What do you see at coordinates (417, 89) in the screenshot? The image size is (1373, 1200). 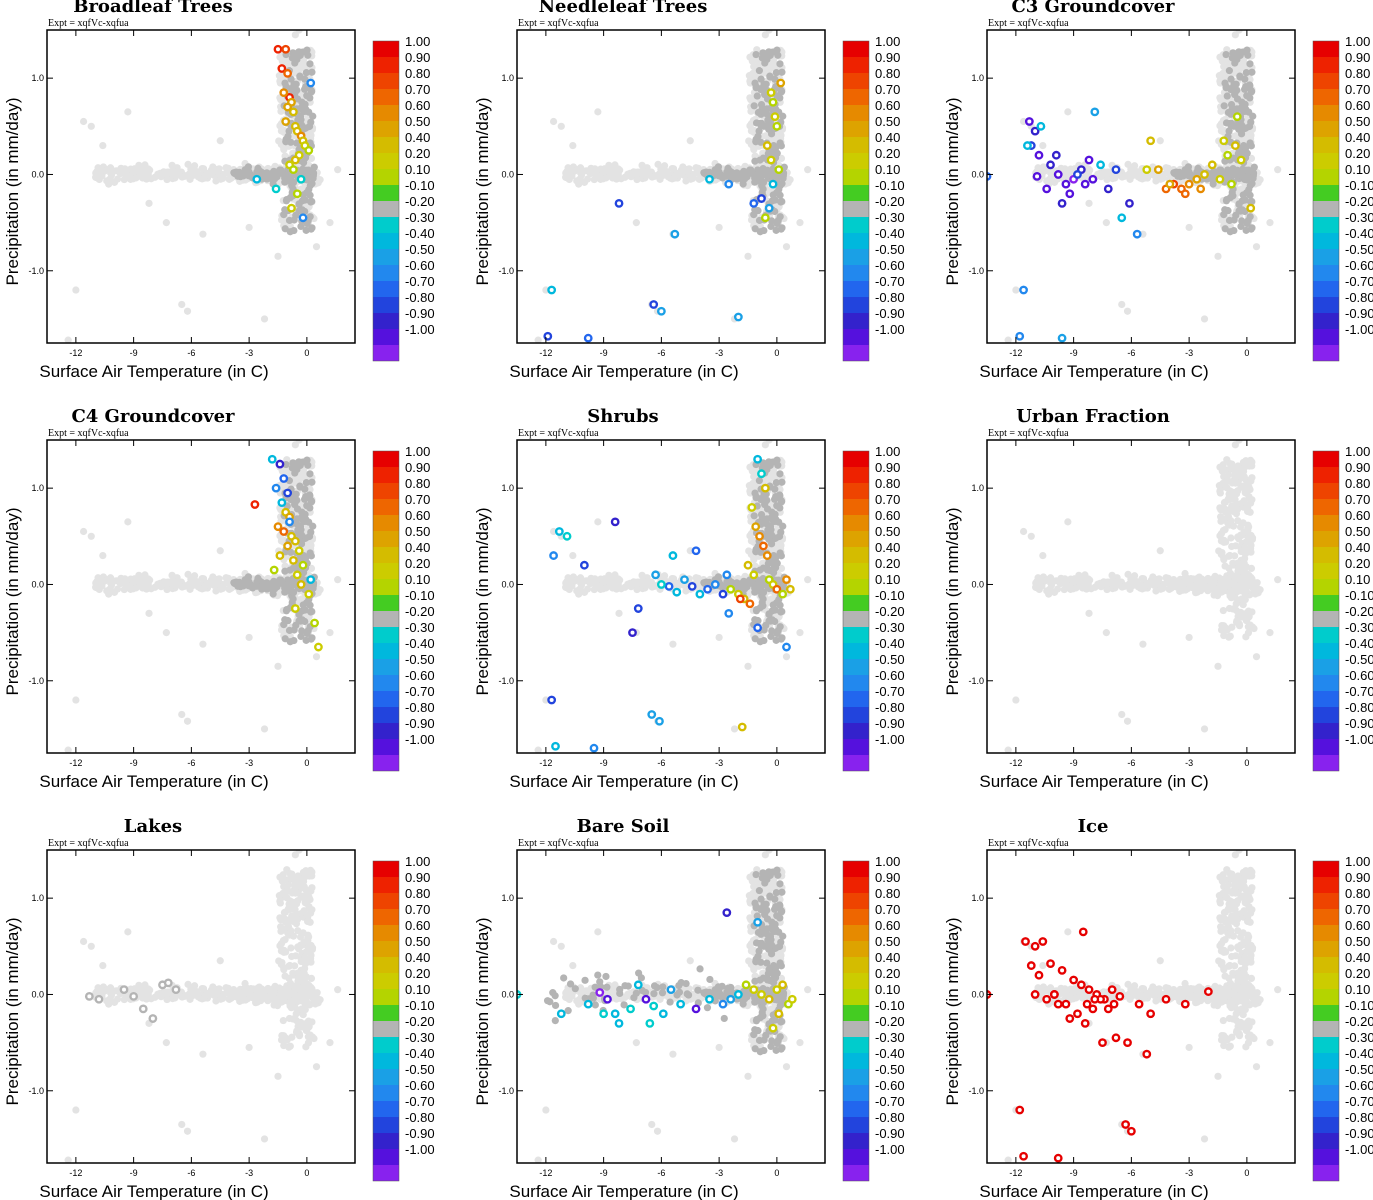 I see `colorbar-tick-label: 0.70` at bounding box center [417, 89].